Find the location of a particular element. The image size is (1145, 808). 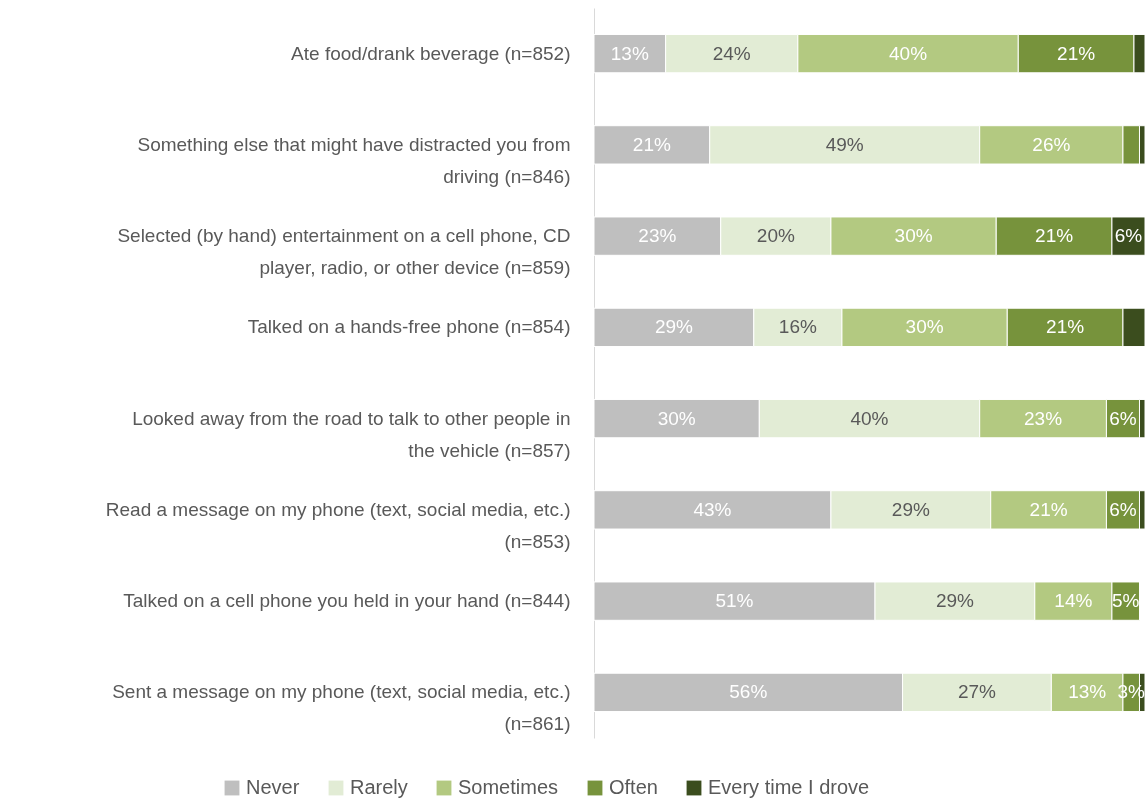

legend-label: Never is located at coordinates (273, 787).